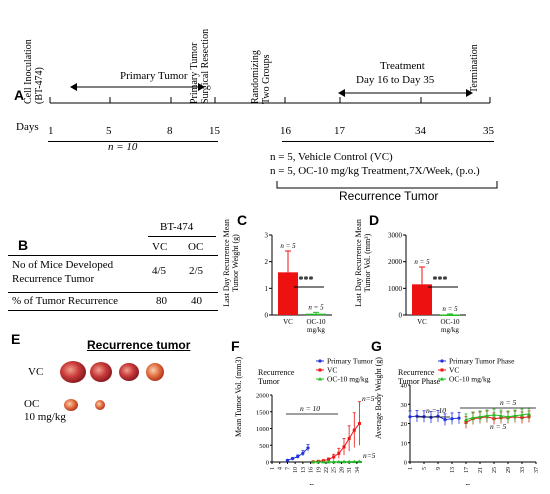 The height and width of the screenshot is (494, 550). Describe the element at coordinates (453, 470) in the screenshot. I see `g-xtick-label: 13` at that location.